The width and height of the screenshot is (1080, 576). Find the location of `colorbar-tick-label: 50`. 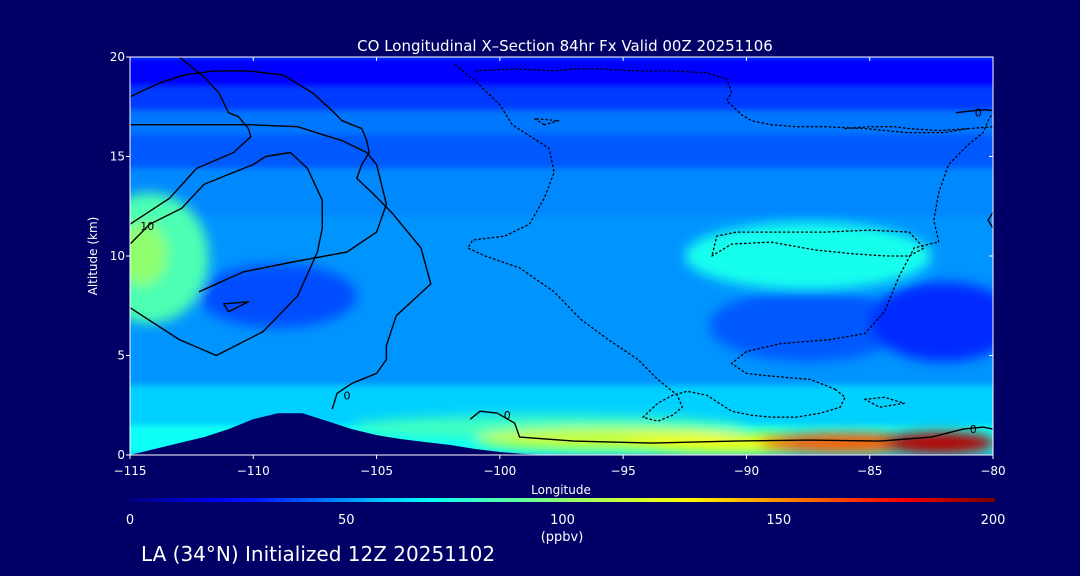

colorbar-tick-label: 50 is located at coordinates (346, 520).